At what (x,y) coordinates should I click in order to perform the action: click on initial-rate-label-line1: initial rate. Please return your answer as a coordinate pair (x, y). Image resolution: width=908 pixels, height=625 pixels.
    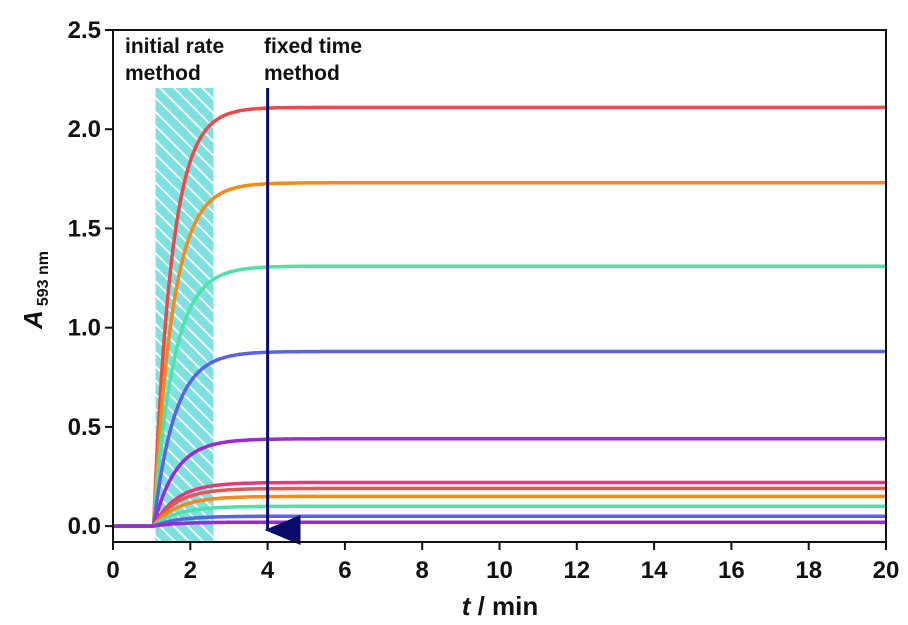
    Looking at the image, I should click on (174, 46).